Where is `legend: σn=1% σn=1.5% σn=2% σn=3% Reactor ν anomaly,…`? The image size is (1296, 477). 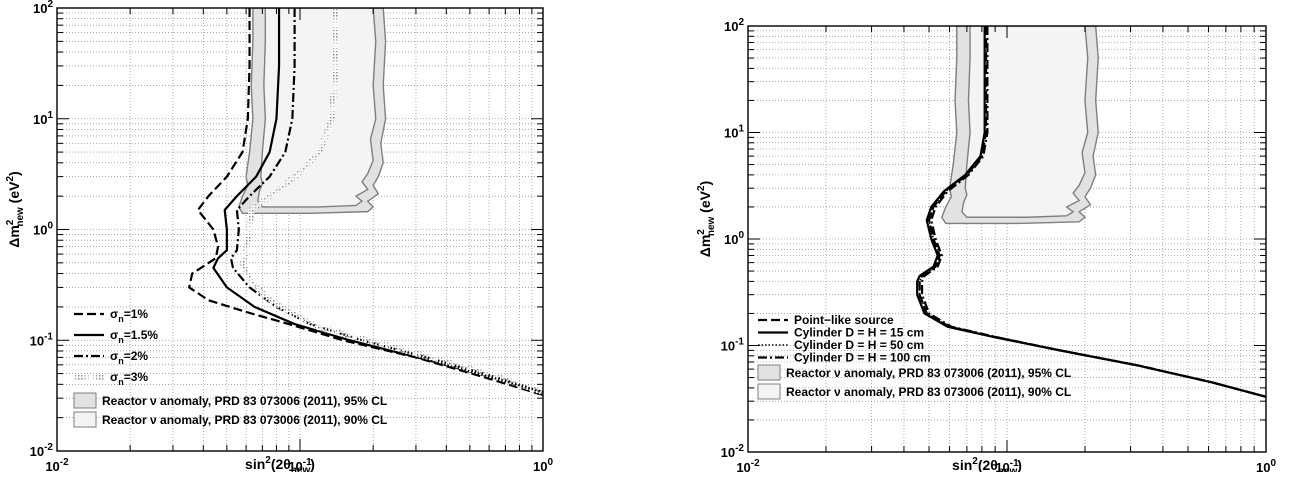
legend: σn=1% σn=1.5% σn=2% σn=3% Reactor ν anomaly,… is located at coordinates (230, 367).